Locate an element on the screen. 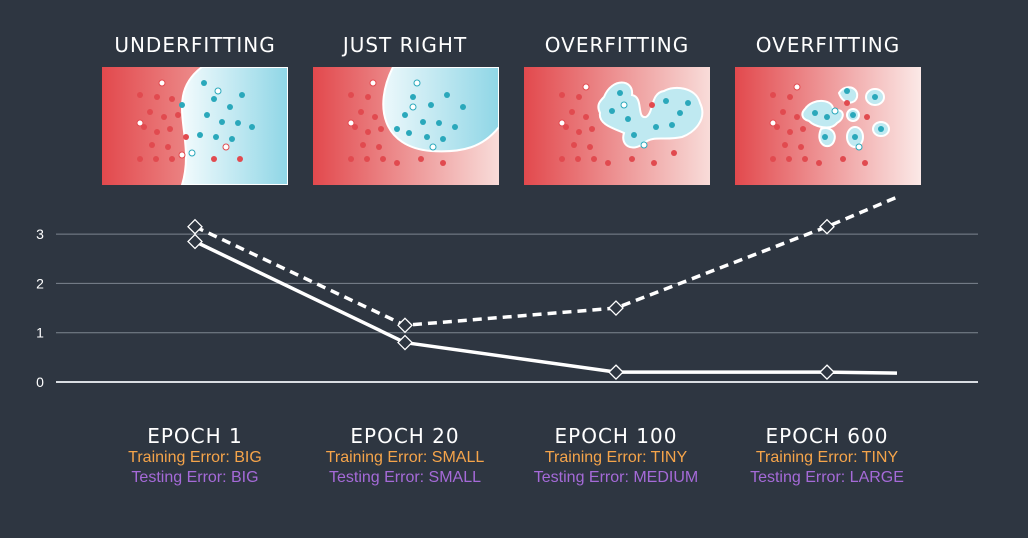 The image size is (1028, 538). epoch-label: EPOCH 600 is located at coordinates (827, 436).